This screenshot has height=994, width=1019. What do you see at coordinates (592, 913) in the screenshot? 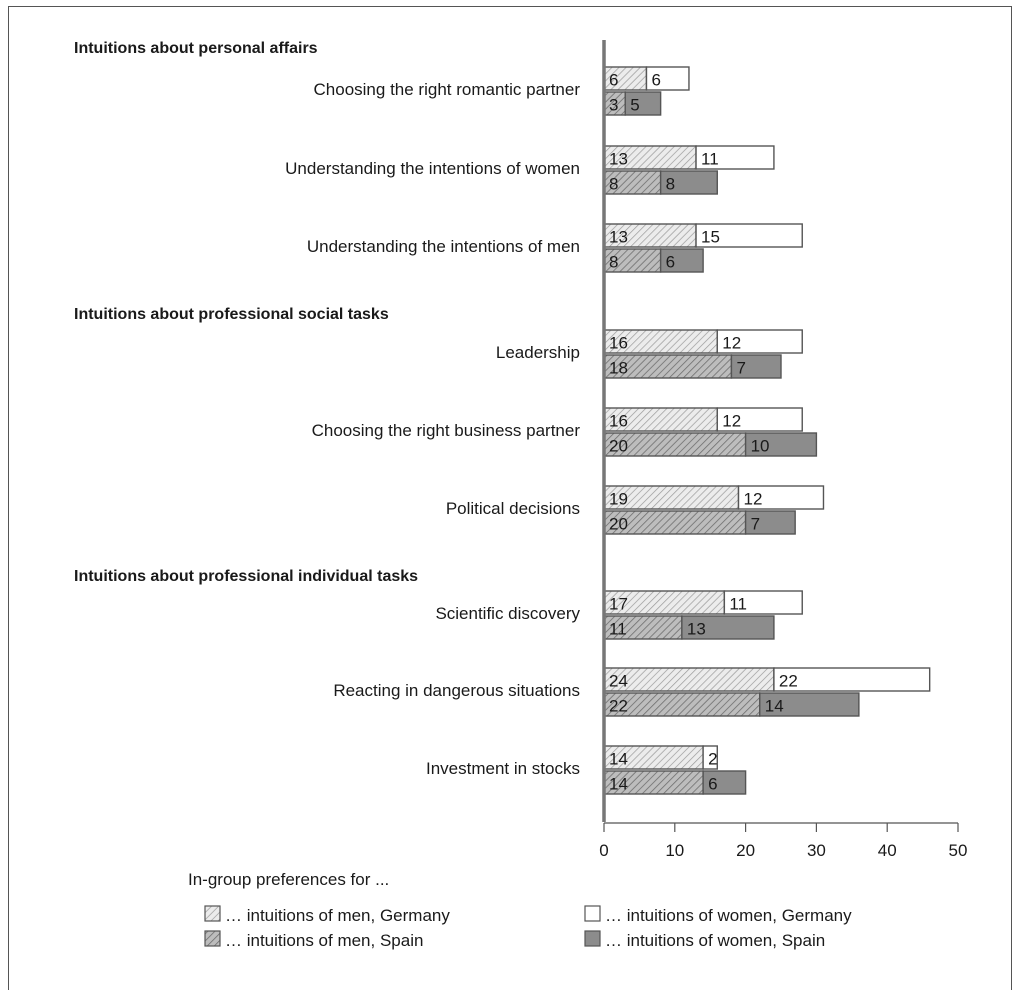
I see `legend-swatch-women-germany` at bounding box center [592, 913].